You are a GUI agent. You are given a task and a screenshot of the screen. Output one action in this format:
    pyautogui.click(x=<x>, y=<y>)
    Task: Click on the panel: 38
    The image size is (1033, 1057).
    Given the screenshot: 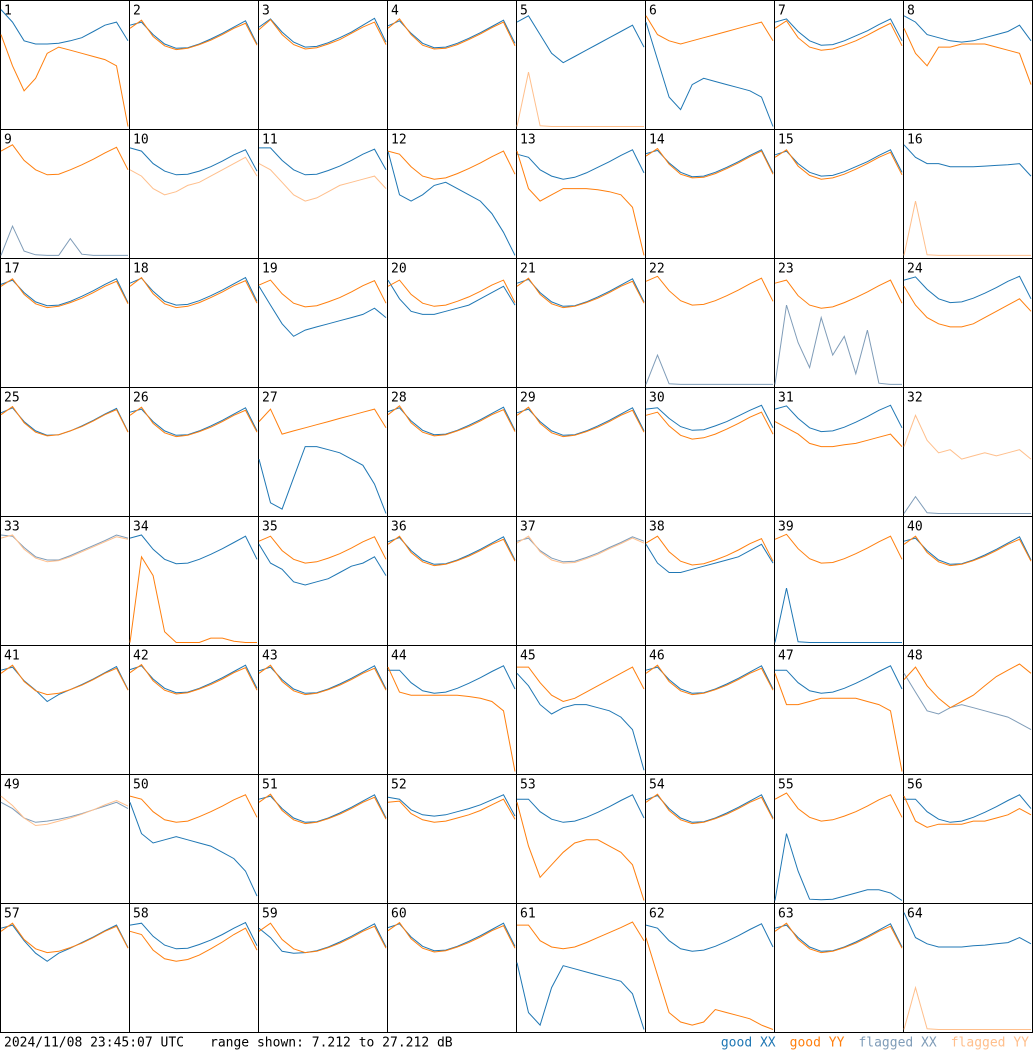 What is the action you would take?
    pyautogui.click(x=710, y=581)
    